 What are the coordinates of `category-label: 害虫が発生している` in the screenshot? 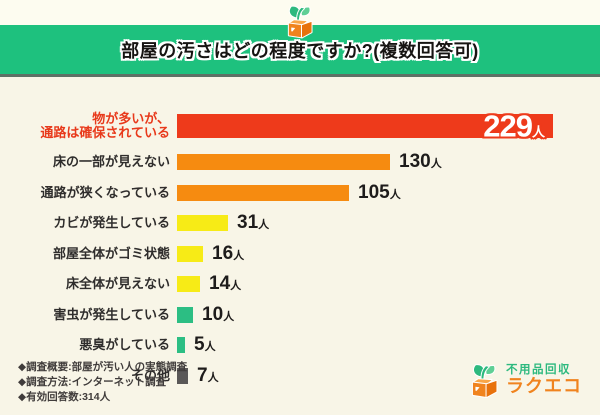 It's located at (111, 314).